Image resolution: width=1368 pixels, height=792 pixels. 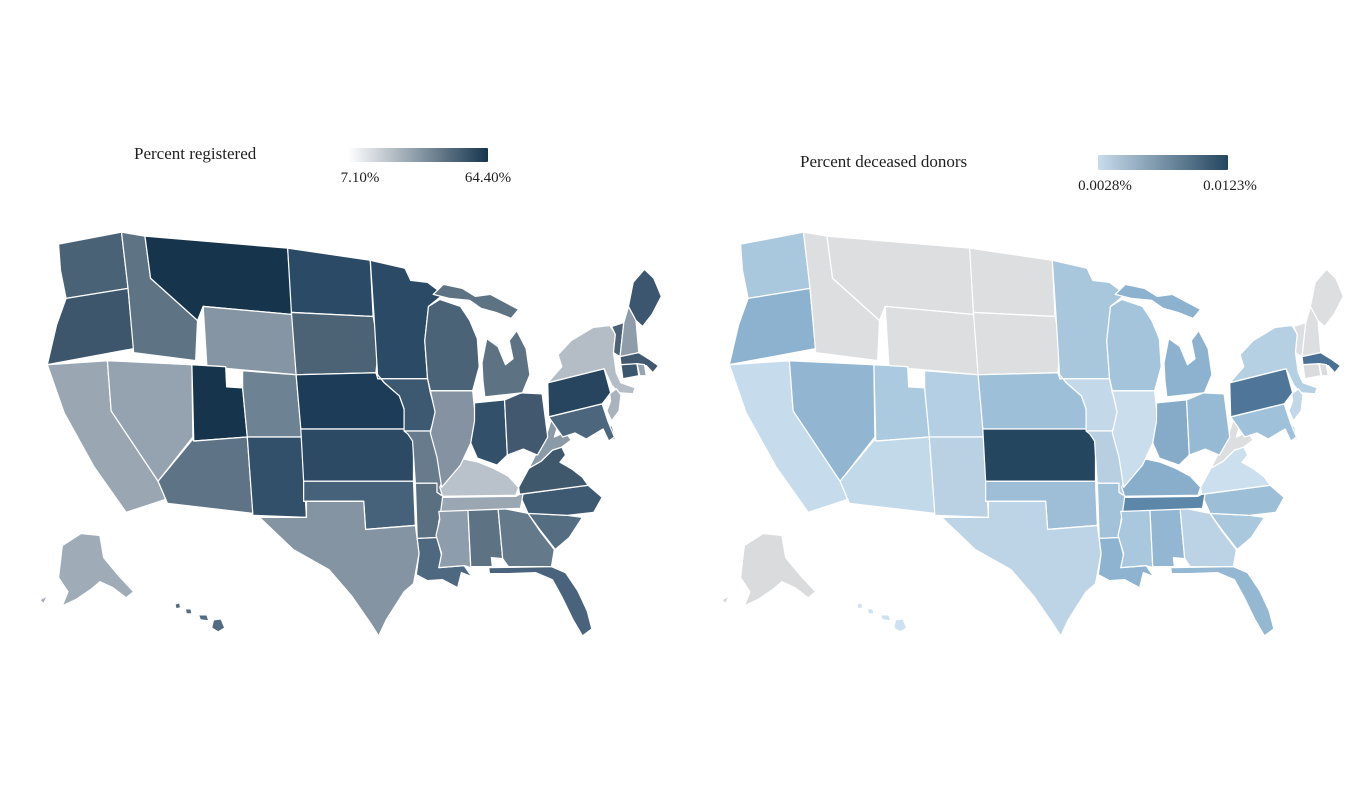 I want to click on legend-max-label-registered: 64.40%, so click(x=488, y=178).